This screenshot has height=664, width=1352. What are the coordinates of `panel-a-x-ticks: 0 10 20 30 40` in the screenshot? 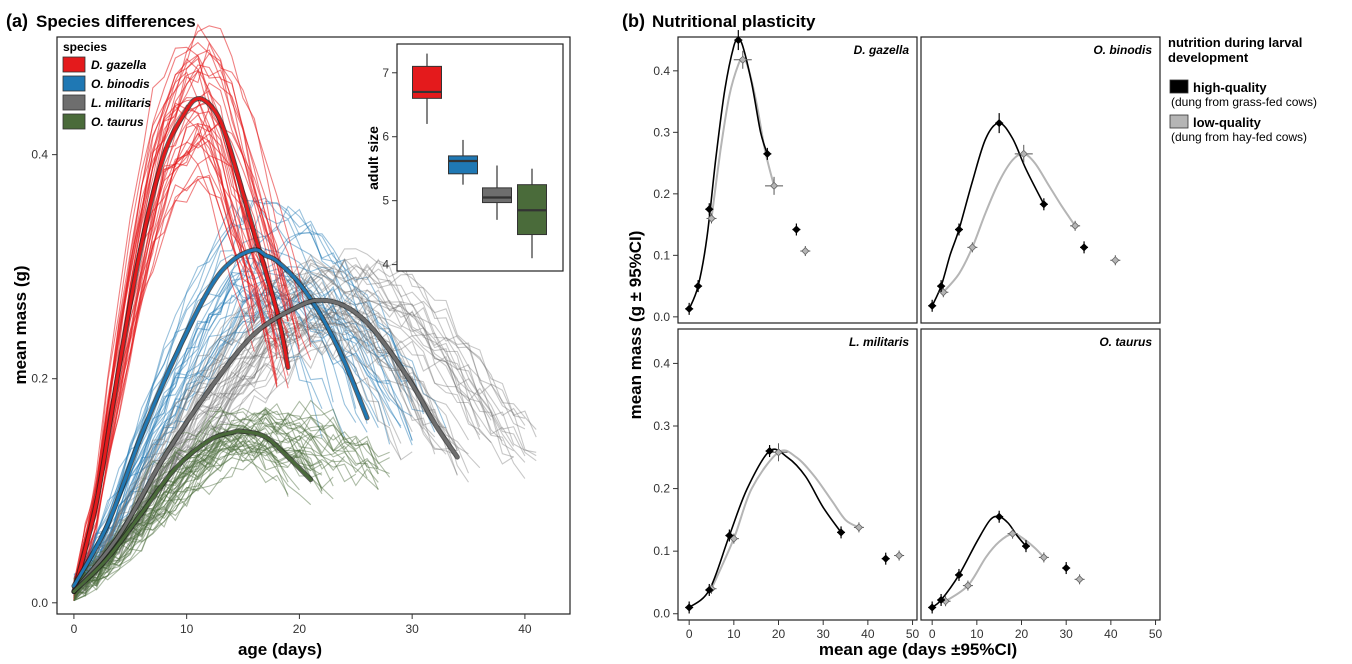 It's located at (301, 625).